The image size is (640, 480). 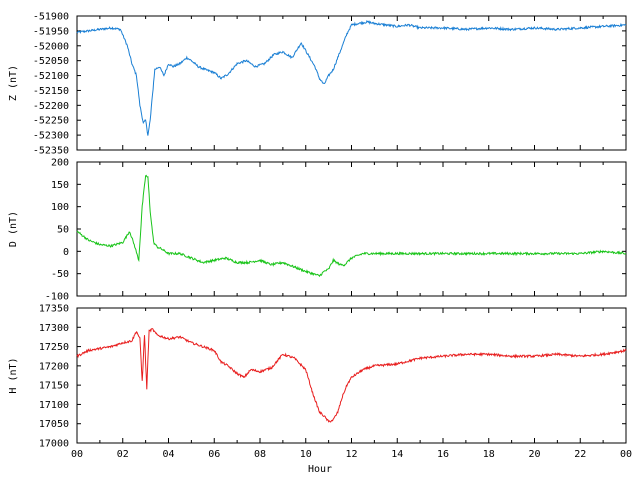 What do you see at coordinates (13, 83) in the screenshot?
I see `y-axis-label: Z (nT)` at bounding box center [13, 83].